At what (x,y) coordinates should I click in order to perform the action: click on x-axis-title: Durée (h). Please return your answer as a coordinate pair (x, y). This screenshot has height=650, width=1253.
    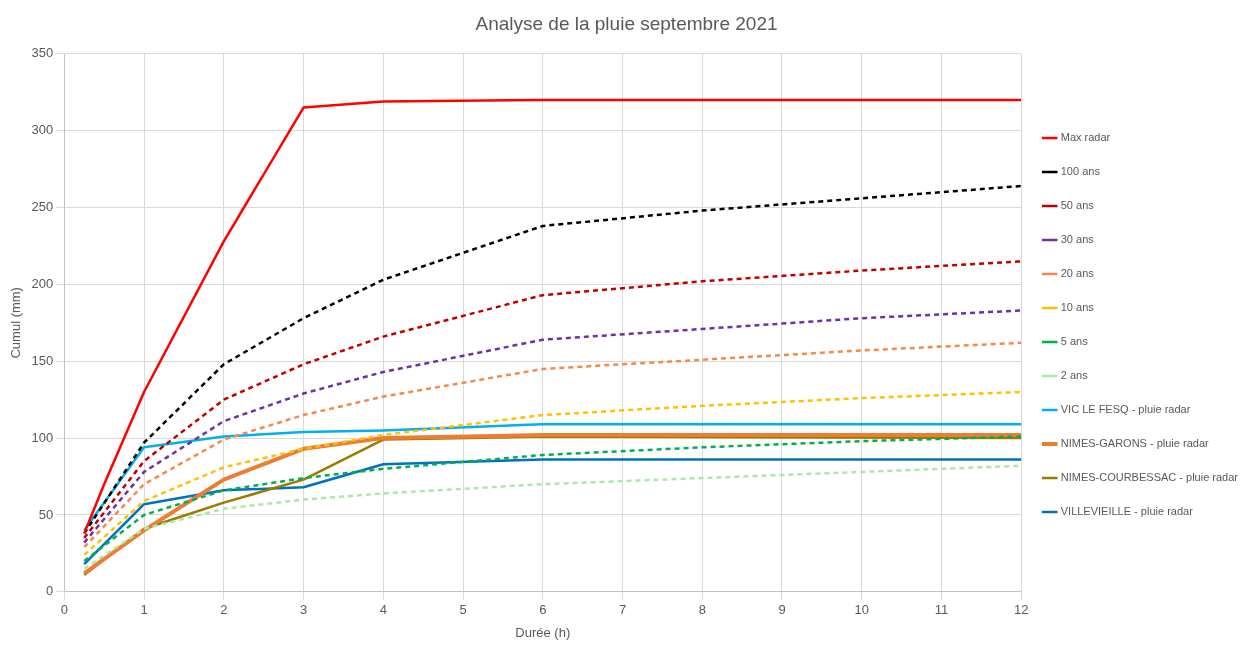
    Looking at the image, I should click on (543, 632).